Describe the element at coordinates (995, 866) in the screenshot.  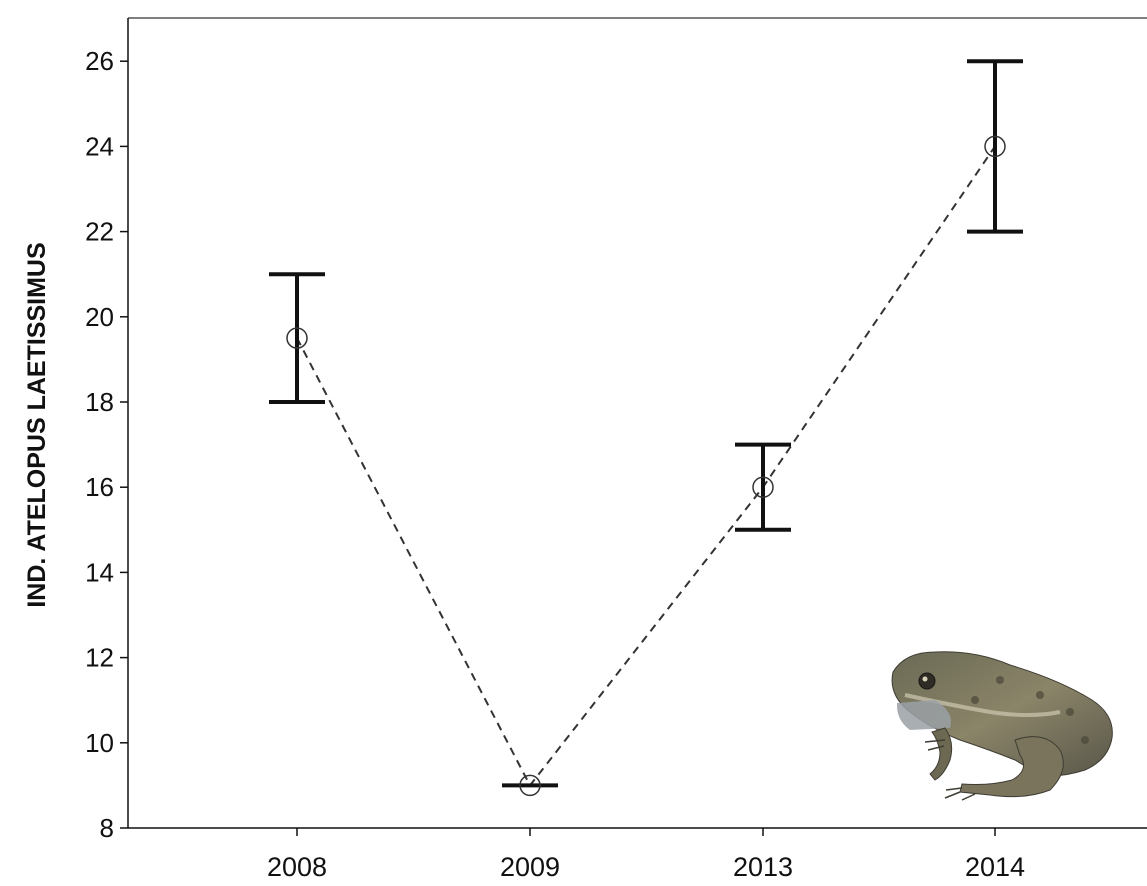
I see `x-tick-label: 2014` at that location.